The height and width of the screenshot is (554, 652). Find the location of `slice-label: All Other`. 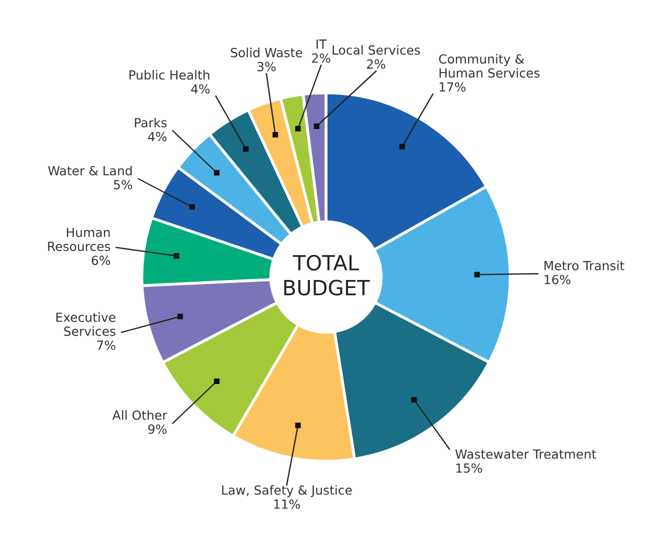

slice-label: All Other is located at coordinates (140, 415).